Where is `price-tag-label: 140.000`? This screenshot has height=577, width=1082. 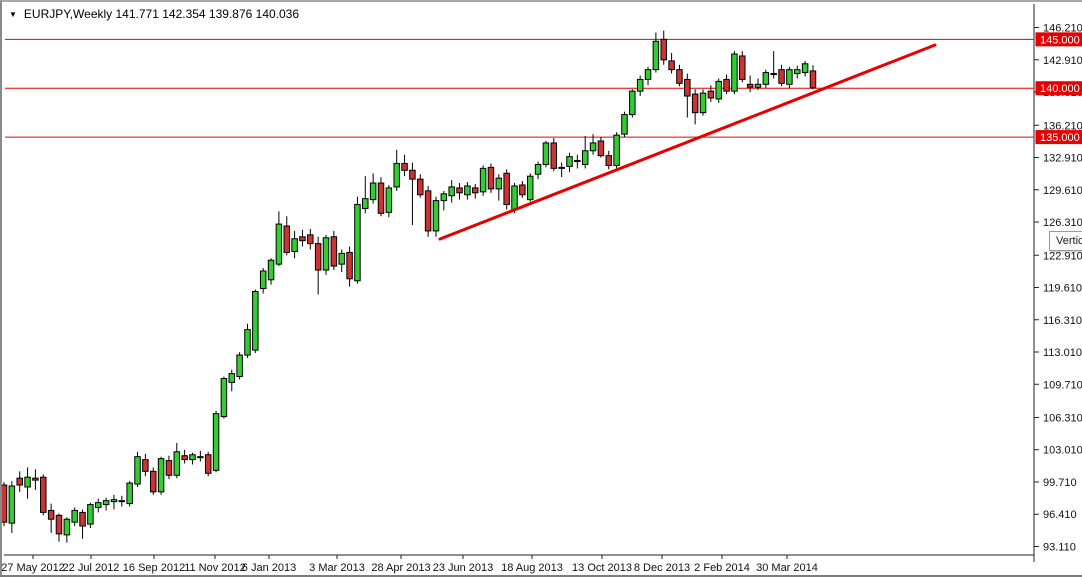 price-tag-label: 140.000 is located at coordinates (1060, 89).